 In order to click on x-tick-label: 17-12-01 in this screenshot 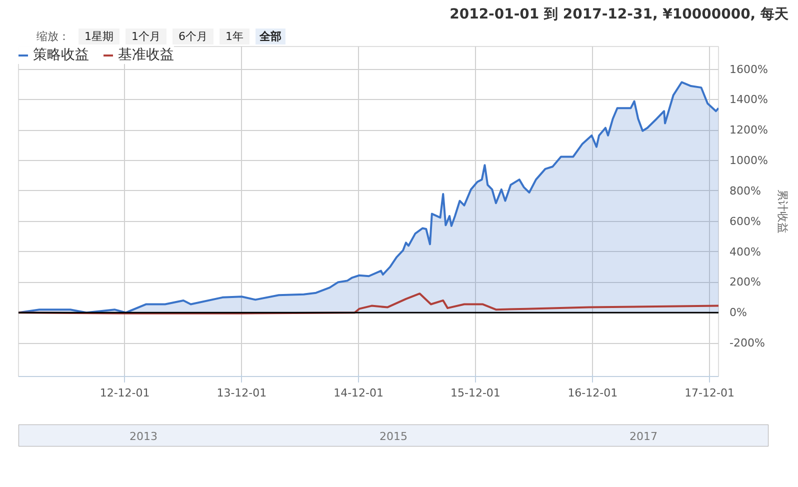, I will do `click(709, 393)`.